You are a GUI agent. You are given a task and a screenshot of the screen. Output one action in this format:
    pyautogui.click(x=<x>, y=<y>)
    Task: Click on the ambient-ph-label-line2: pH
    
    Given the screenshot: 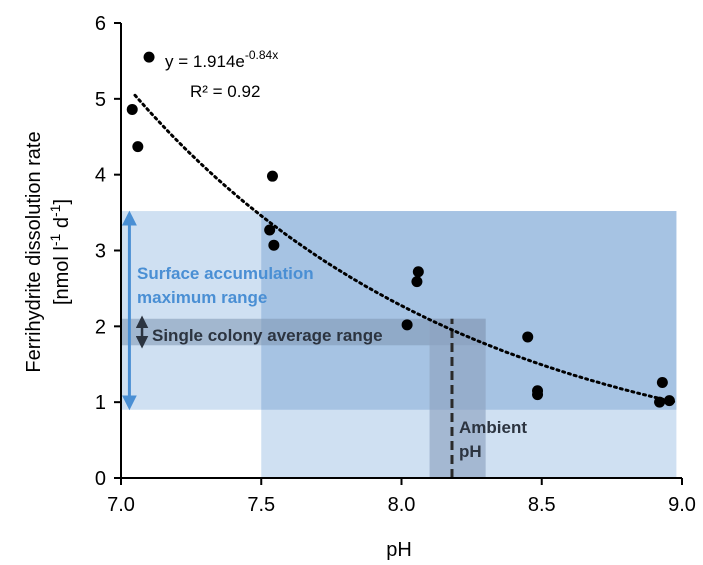 What is the action you would take?
    pyautogui.click(x=470, y=451)
    